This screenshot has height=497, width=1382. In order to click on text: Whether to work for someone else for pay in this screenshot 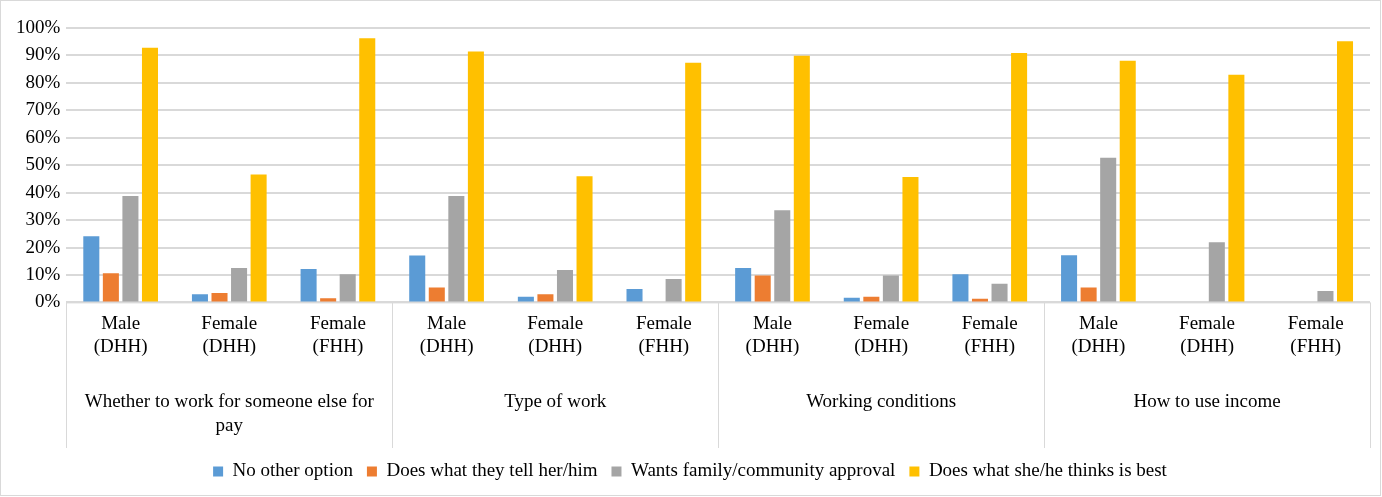, I will do `click(229, 412)`.